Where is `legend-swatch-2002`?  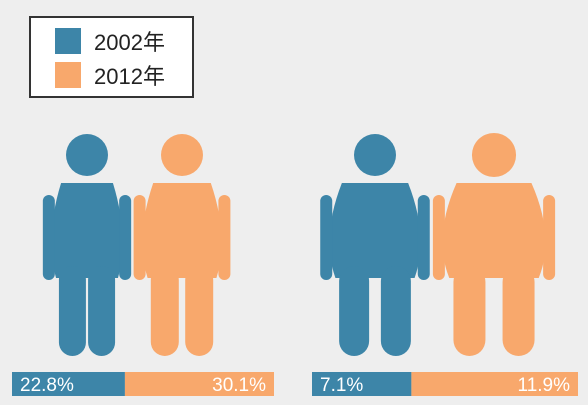 legend-swatch-2002 is located at coordinates (68, 41).